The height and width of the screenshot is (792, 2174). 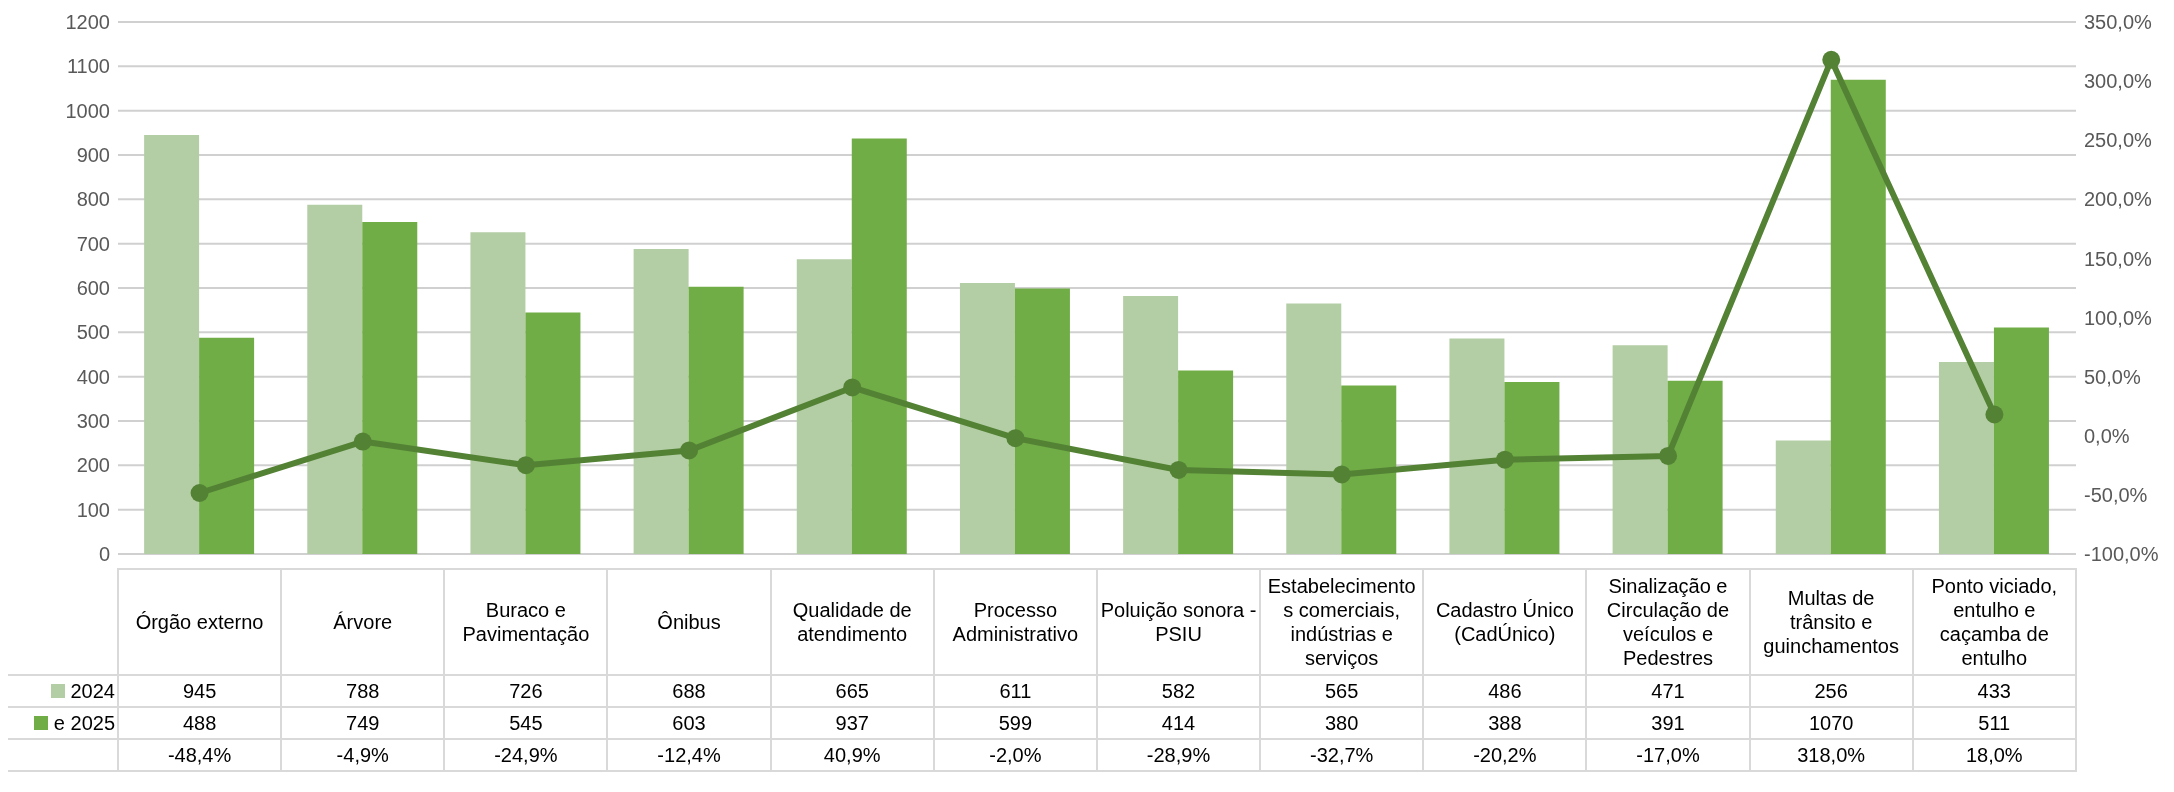 I want to click on y-tick-label: 0, so click(x=104, y=554).